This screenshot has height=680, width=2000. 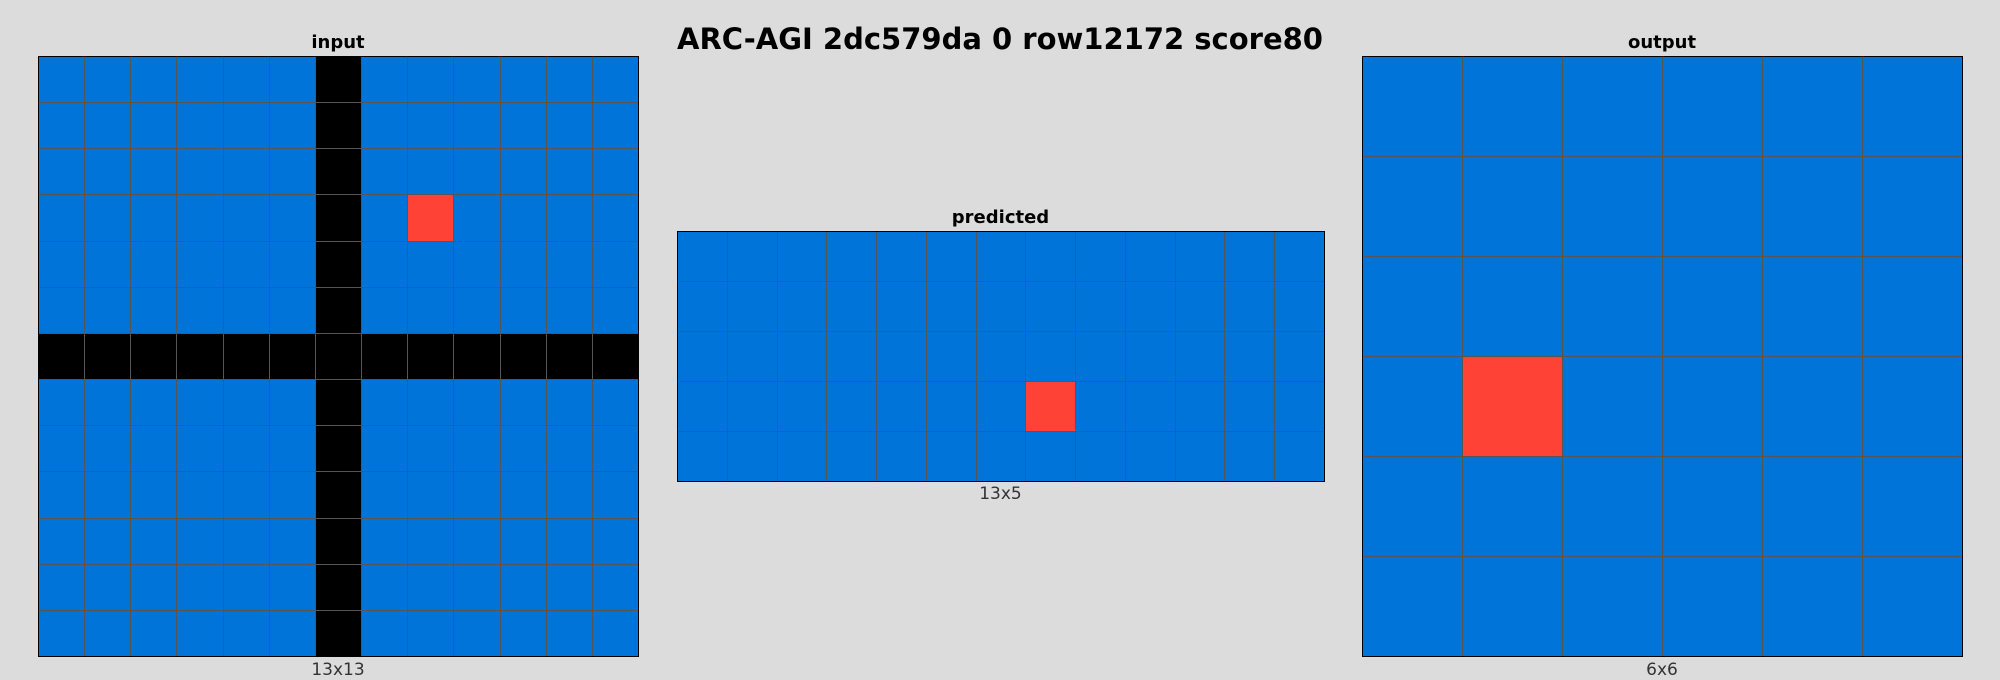 I want to click on input-panel-title: input, so click(x=338, y=42).